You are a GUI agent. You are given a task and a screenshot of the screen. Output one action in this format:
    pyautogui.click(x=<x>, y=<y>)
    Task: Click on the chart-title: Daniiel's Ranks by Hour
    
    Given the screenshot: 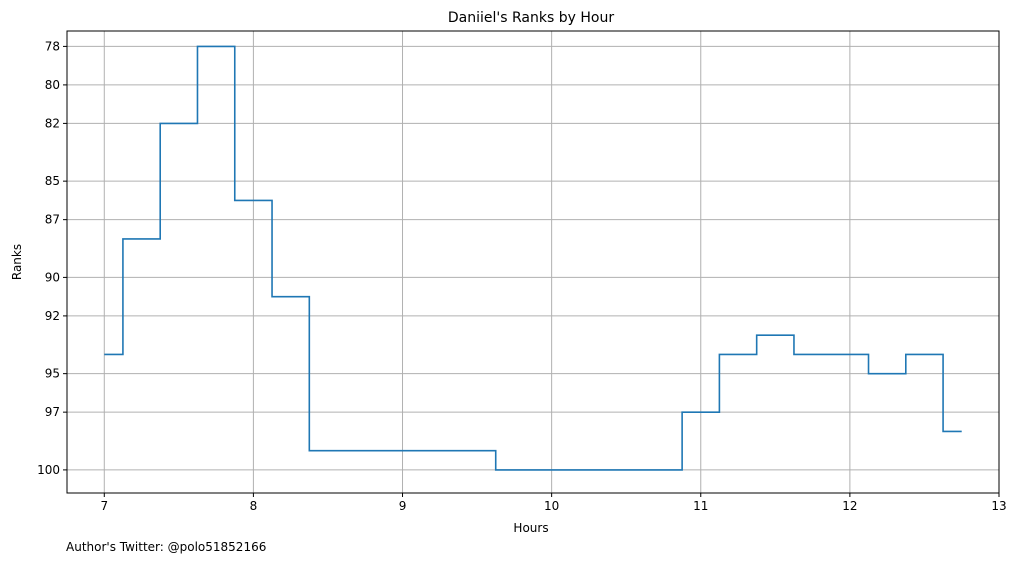 What is the action you would take?
    pyautogui.click(x=531, y=18)
    